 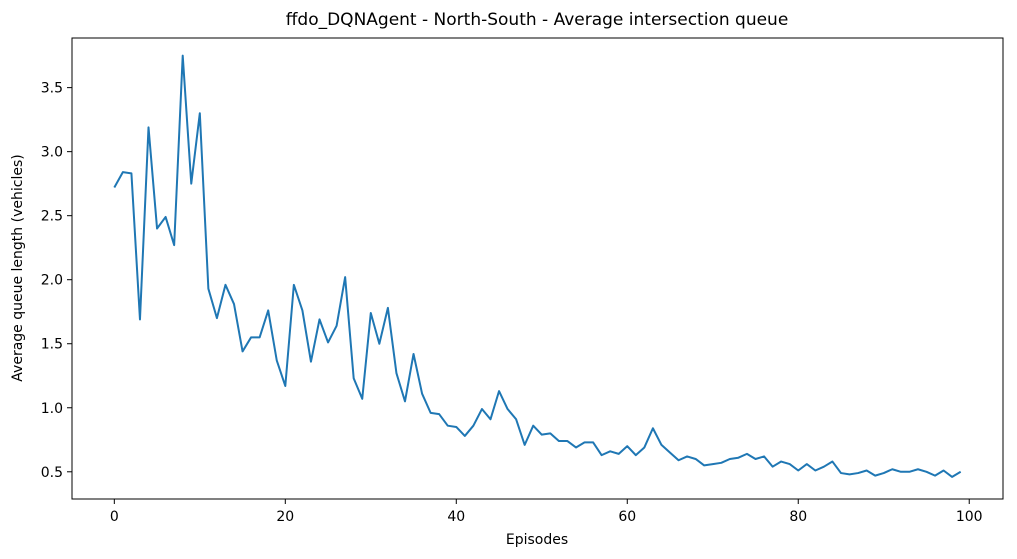 I want to click on x-tick-label: 40, so click(x=456, y=517).